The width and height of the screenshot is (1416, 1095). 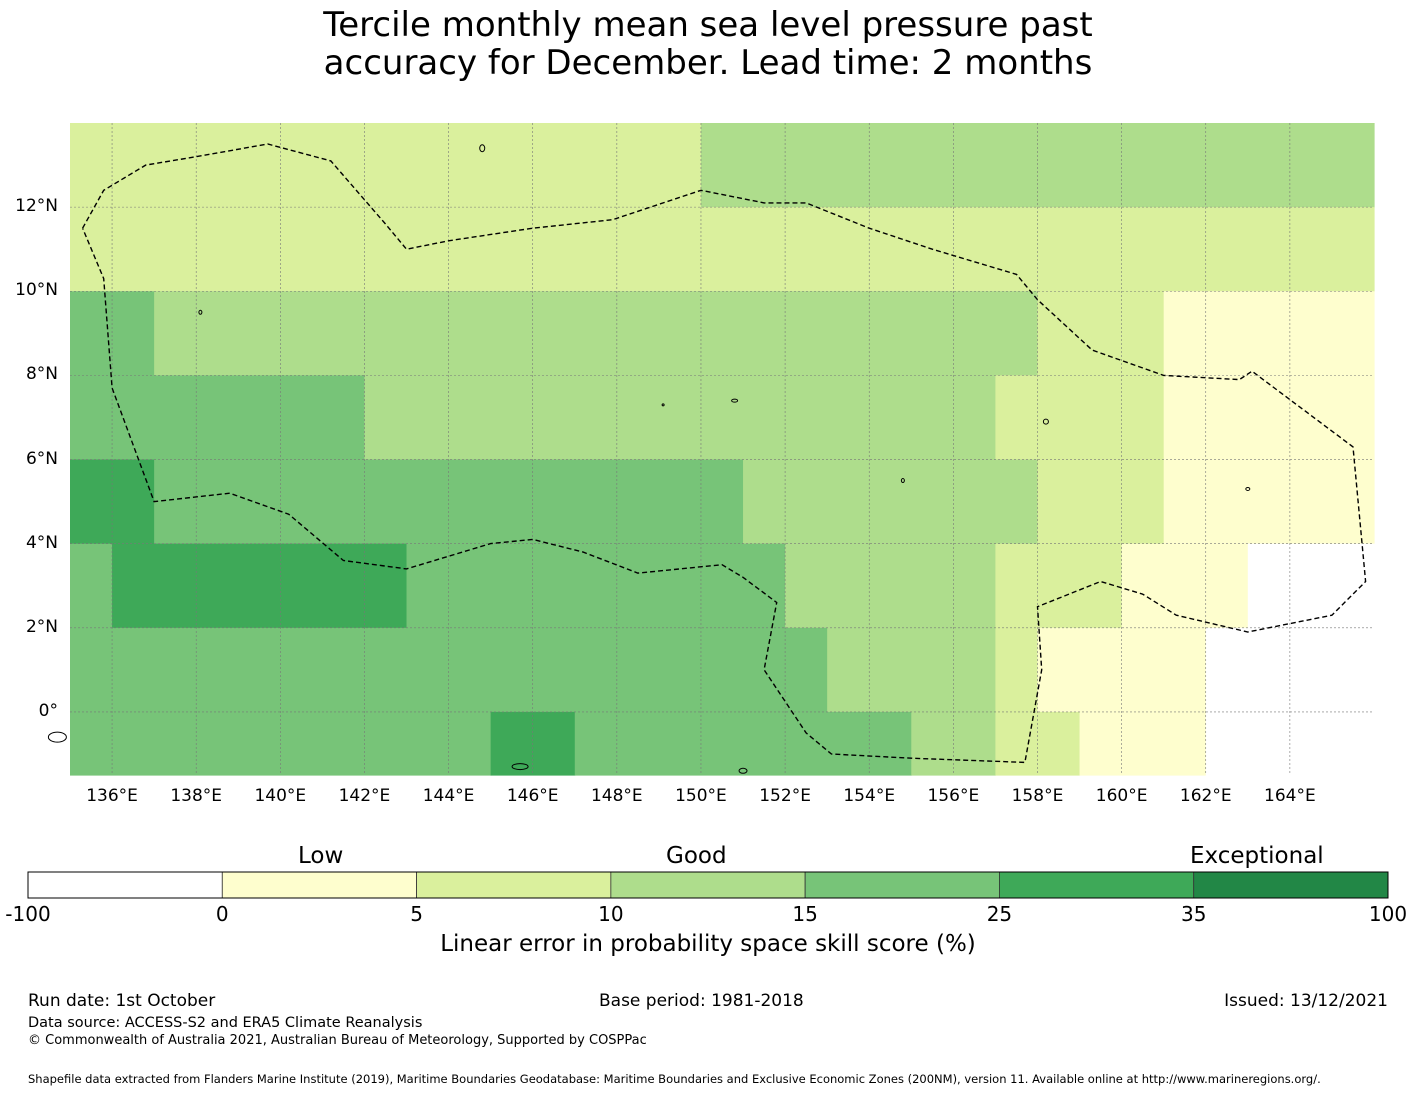 I want to click on issued-date: Issued: 13/12/2021, so click(x=1306, y=1001).